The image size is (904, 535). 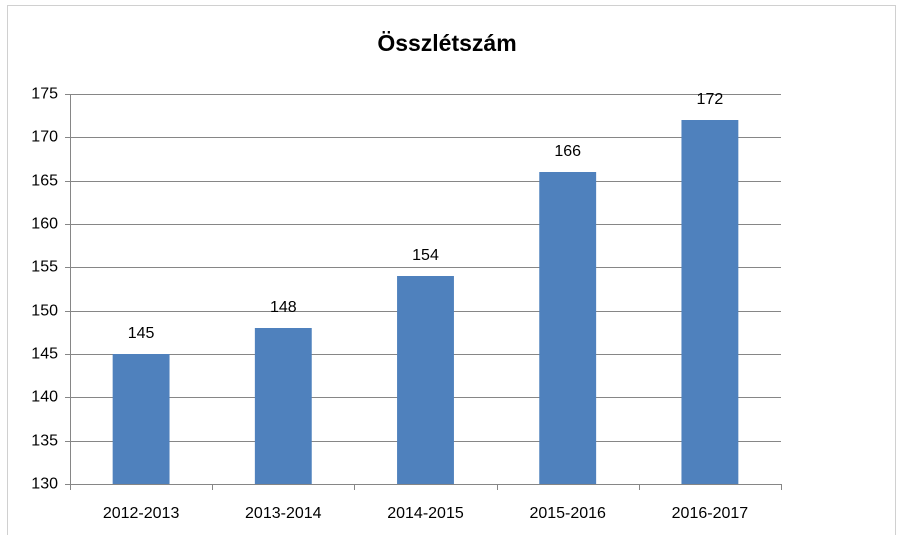 I want to click on y-tick-label: 145, so click(x=44, y=354).